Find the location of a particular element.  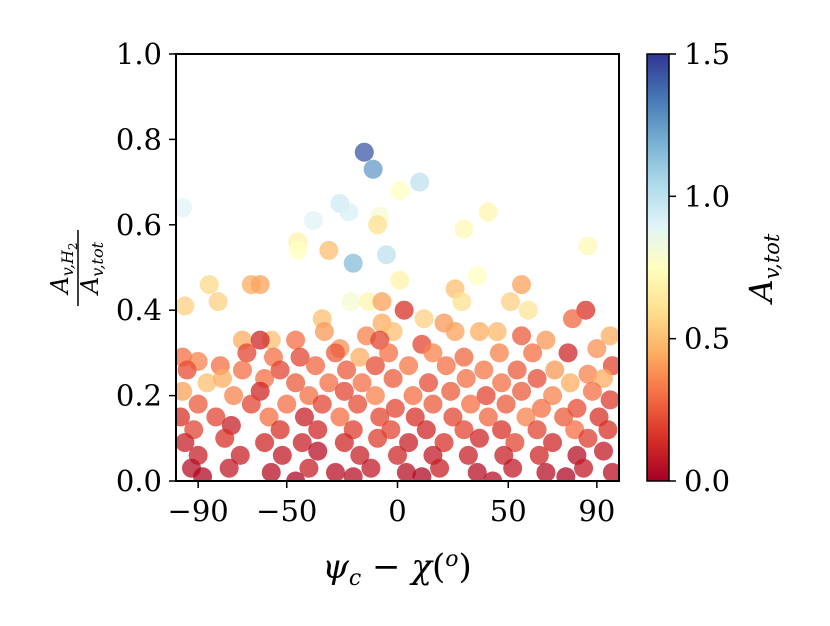

y-label-numerator: Av,H2 is located at coordinates (63, 268).